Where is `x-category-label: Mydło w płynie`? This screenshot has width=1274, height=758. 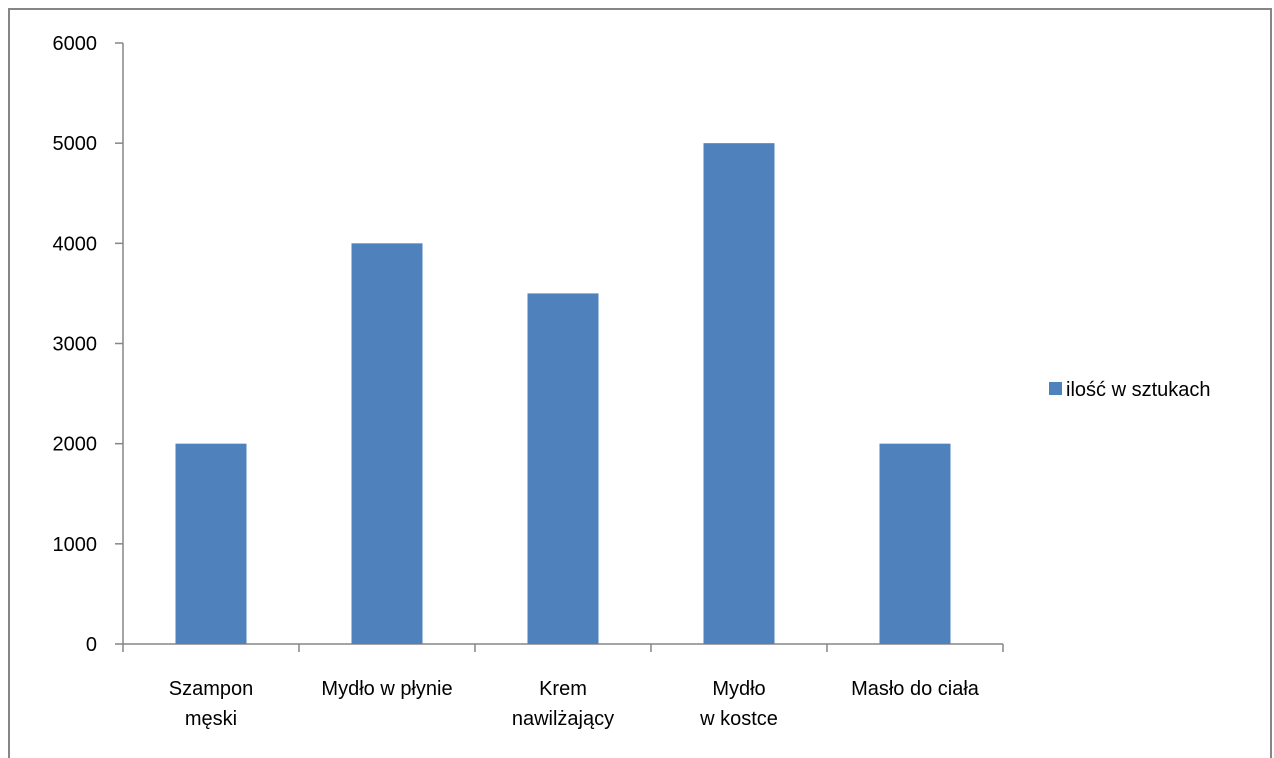
x-category-label: Mydło w płynie is located at coordinates (386, 689).